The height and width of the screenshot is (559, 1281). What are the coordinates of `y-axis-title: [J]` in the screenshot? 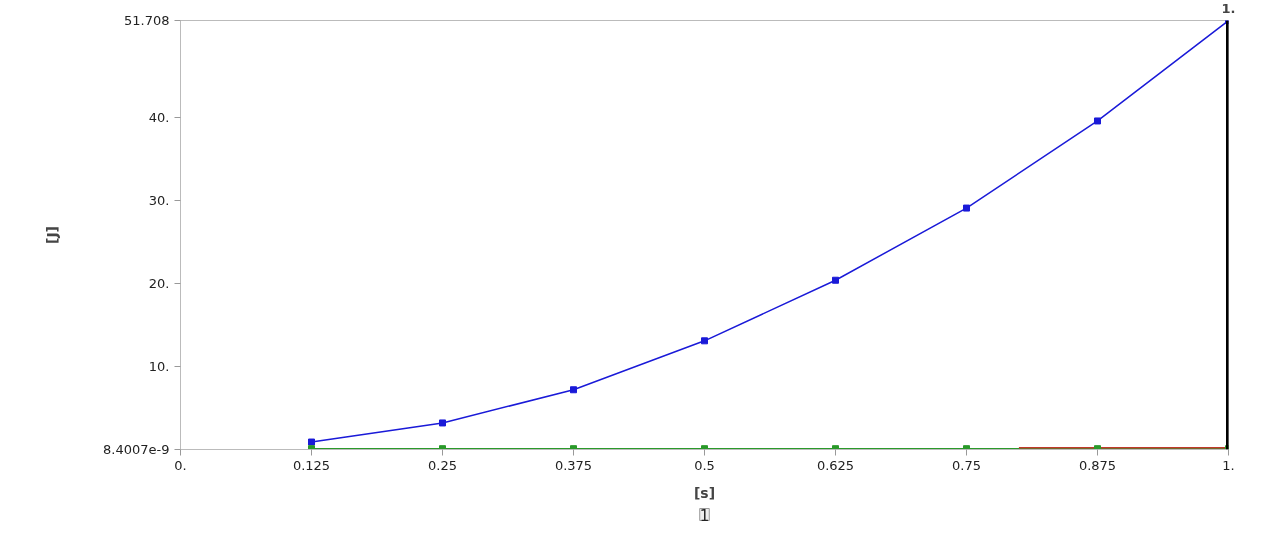 It's located at (52, 234).